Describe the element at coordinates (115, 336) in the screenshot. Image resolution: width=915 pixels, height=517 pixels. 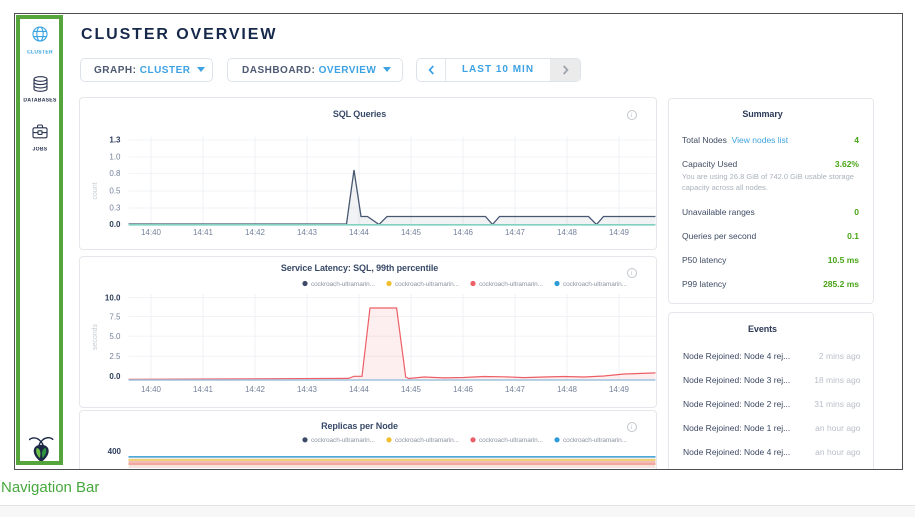
I see `svg-text: 5.0` at that location.